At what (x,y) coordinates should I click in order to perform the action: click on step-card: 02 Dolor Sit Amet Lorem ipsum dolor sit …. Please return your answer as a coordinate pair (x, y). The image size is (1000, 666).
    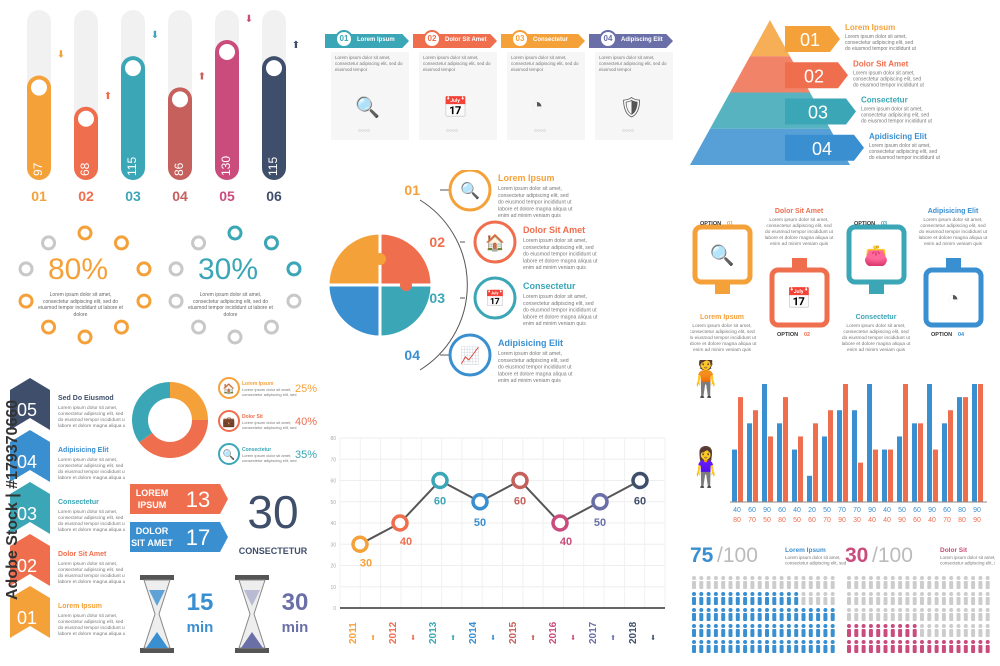
    Looking at the image, I should click on (455, 85).